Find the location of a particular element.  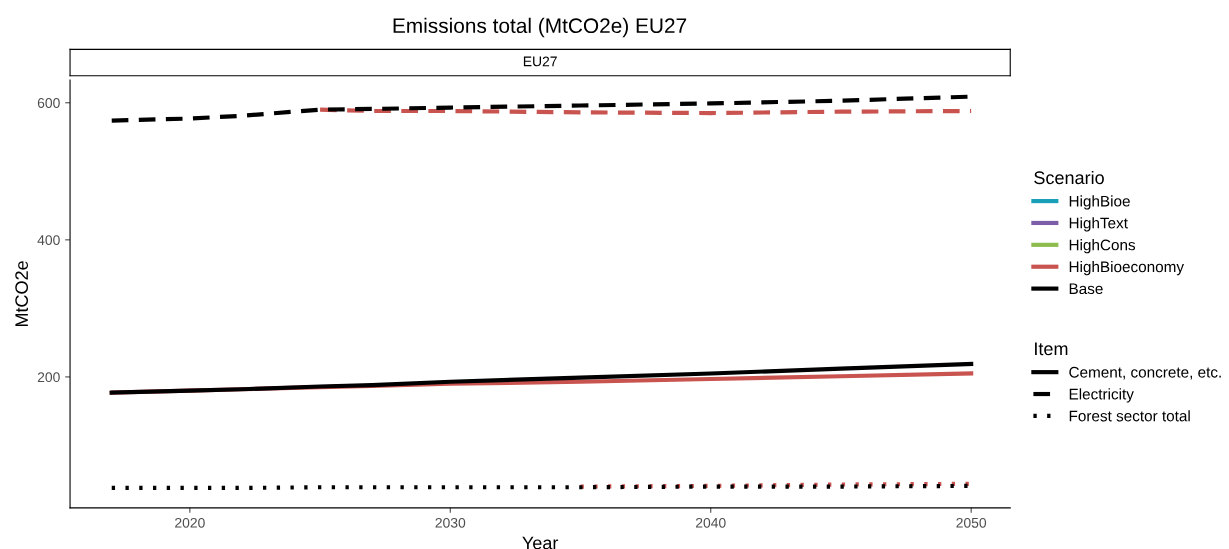

legend-label: HighText is located at coordinates (1098, 224).